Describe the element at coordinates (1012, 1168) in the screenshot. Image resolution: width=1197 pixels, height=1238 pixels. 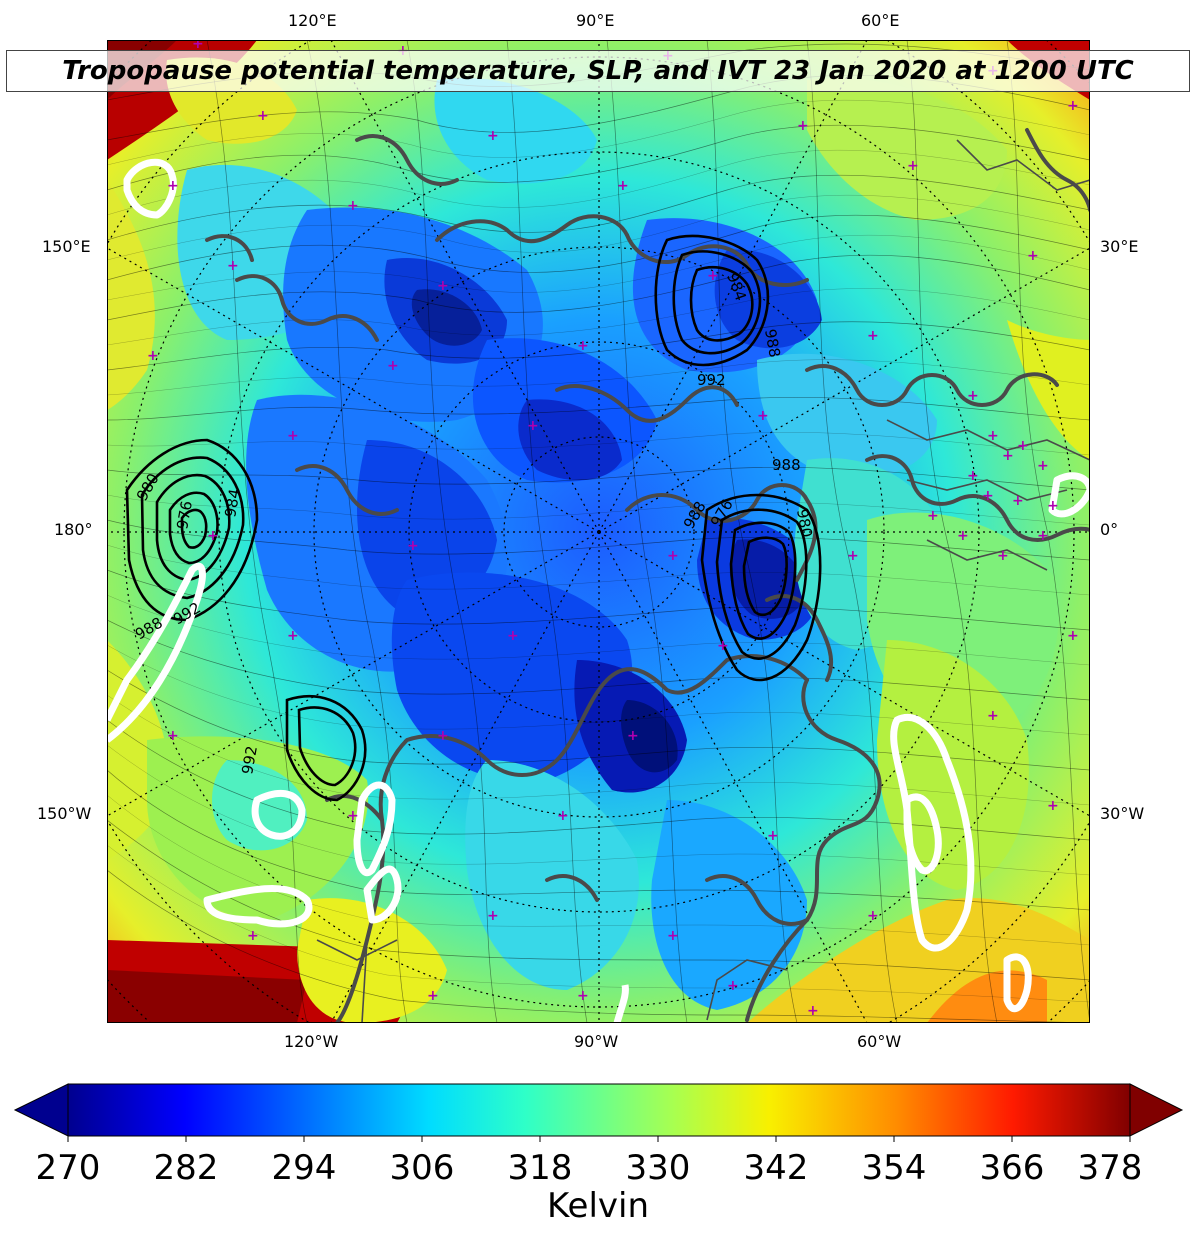
I see `colorbar-tick-label: 366` at that location.